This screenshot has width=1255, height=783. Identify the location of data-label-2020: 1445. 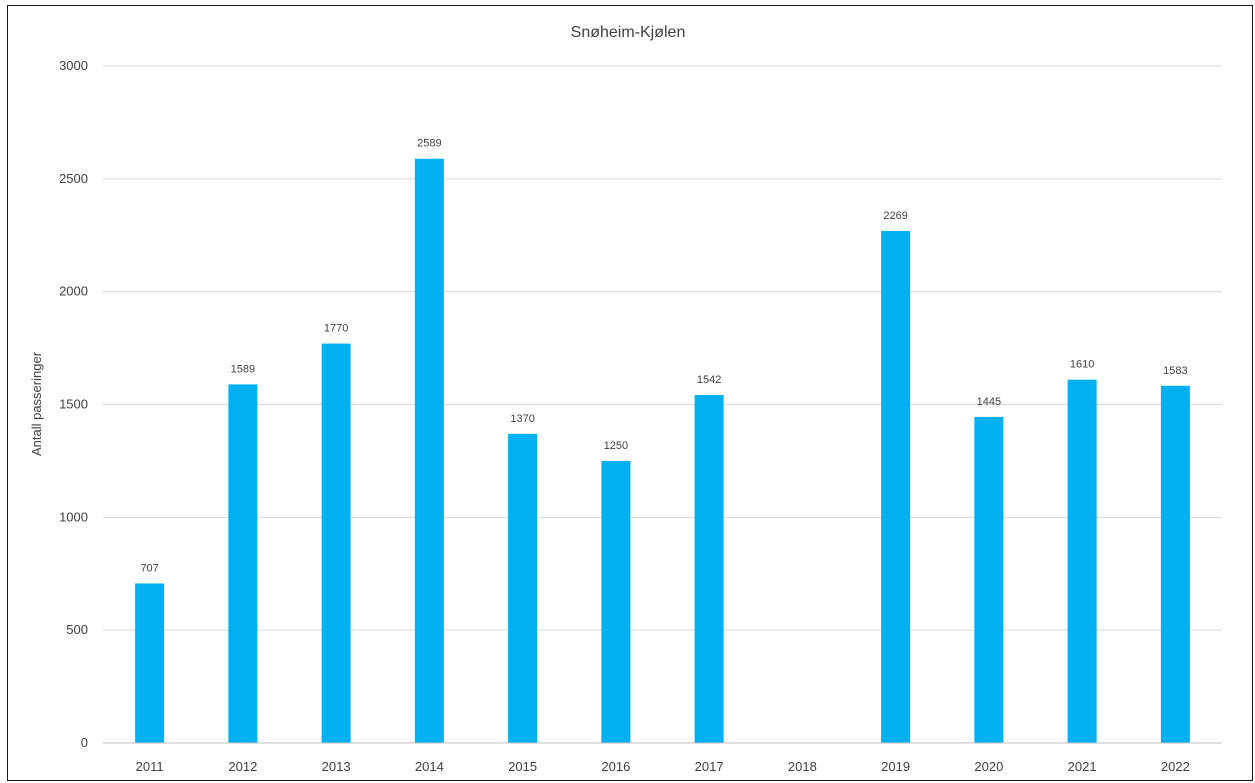
(989, 402).